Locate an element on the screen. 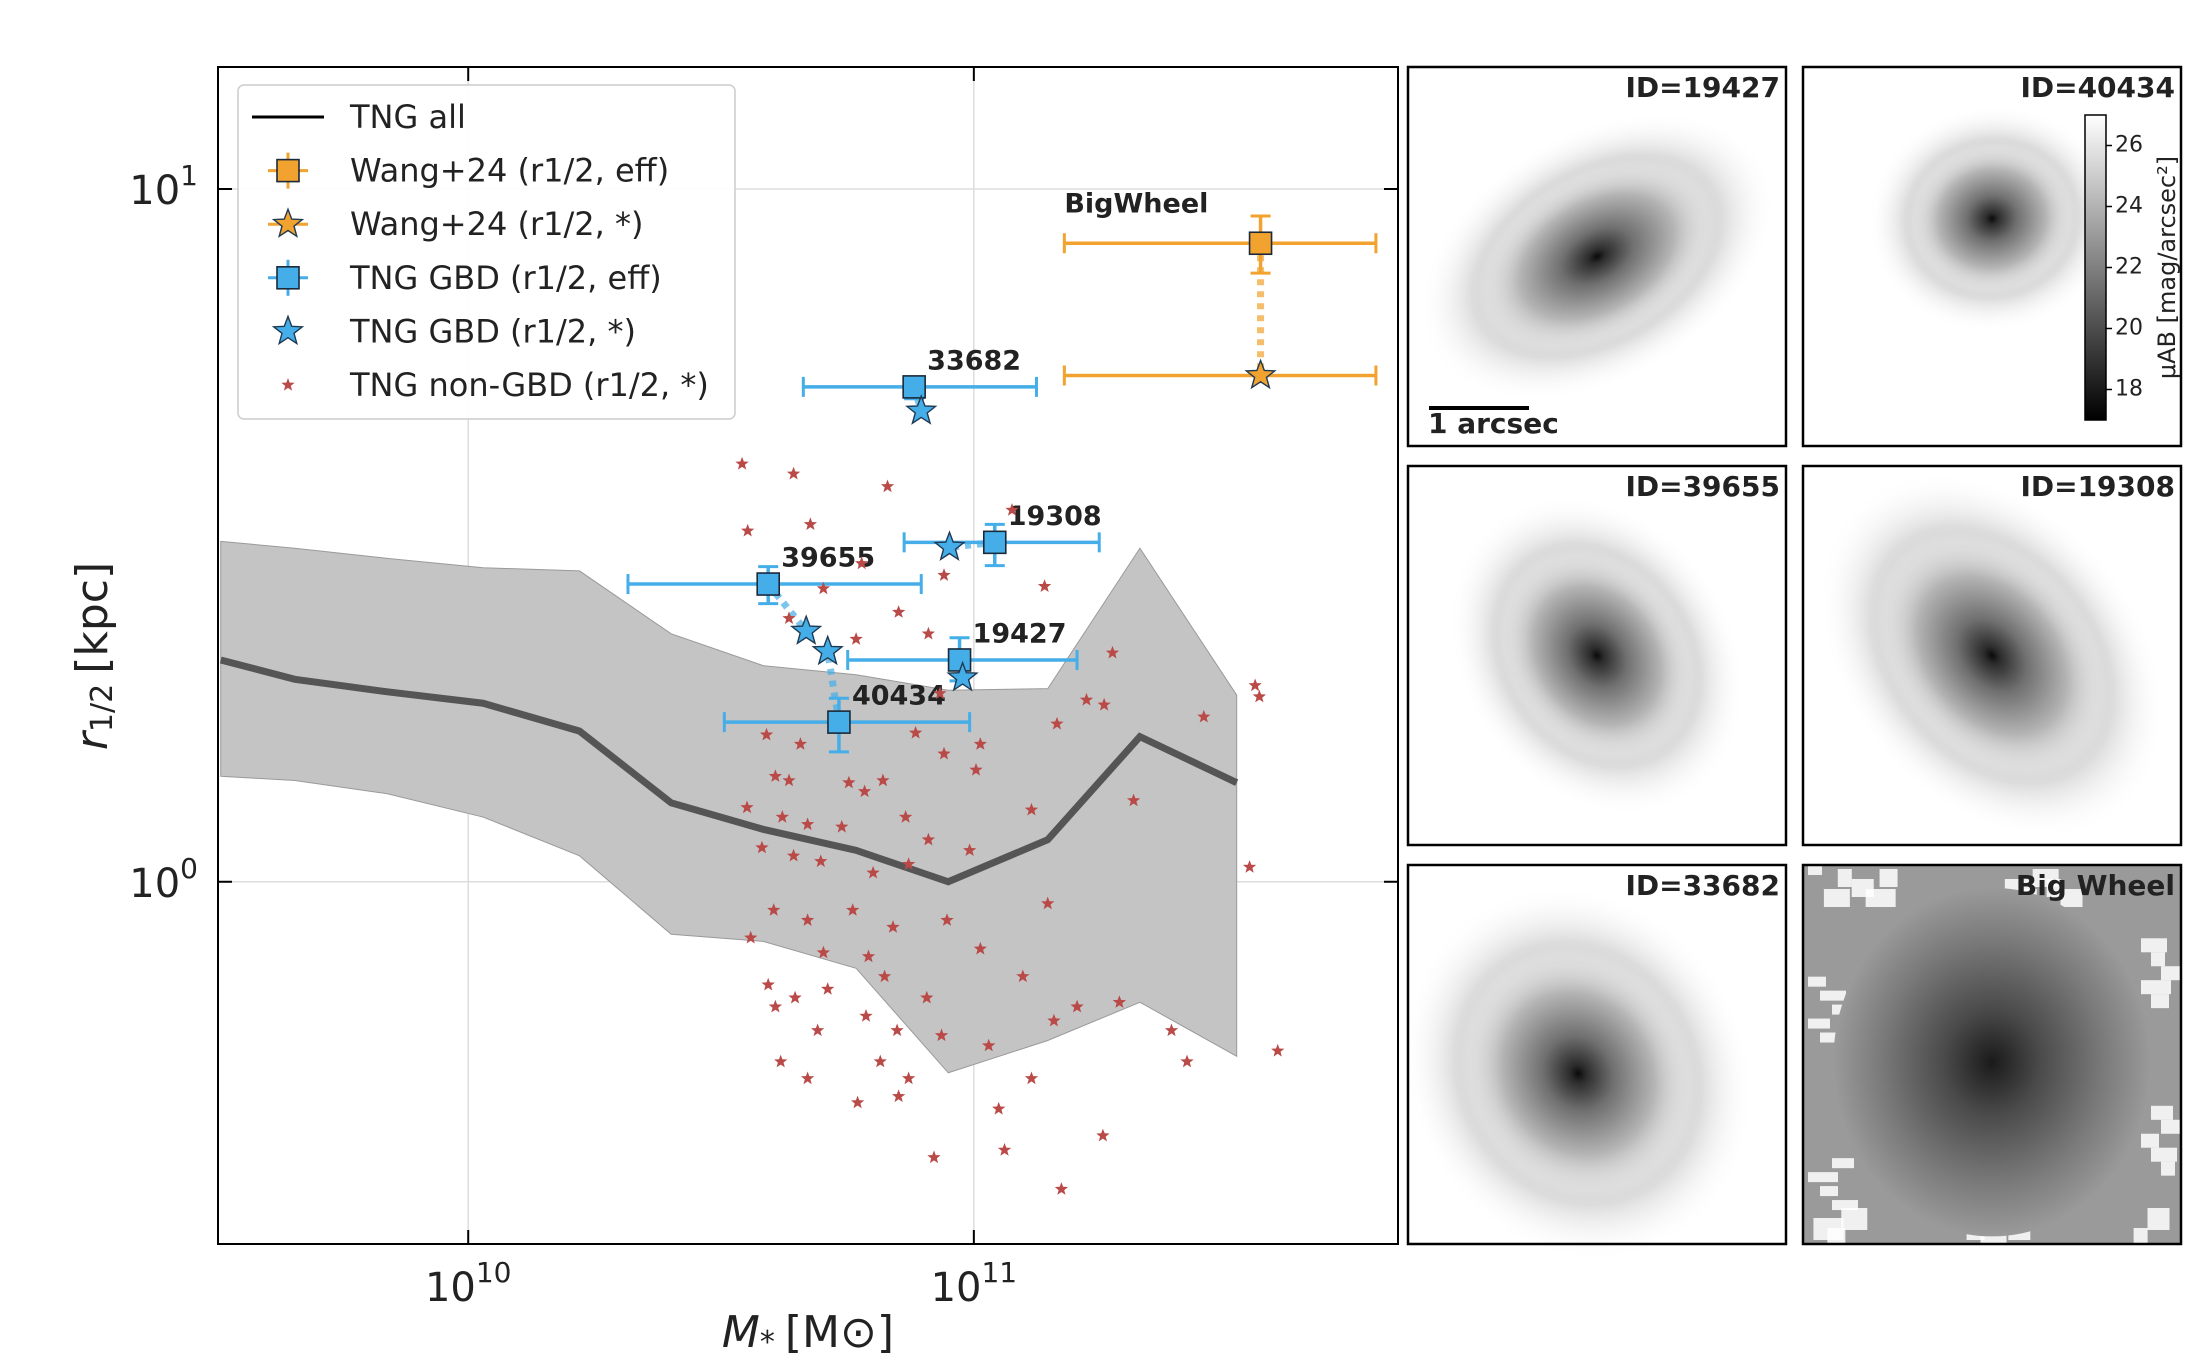 This screenshot has height=1370, width=2212. colorbar is located at coordinates (2095, 267).